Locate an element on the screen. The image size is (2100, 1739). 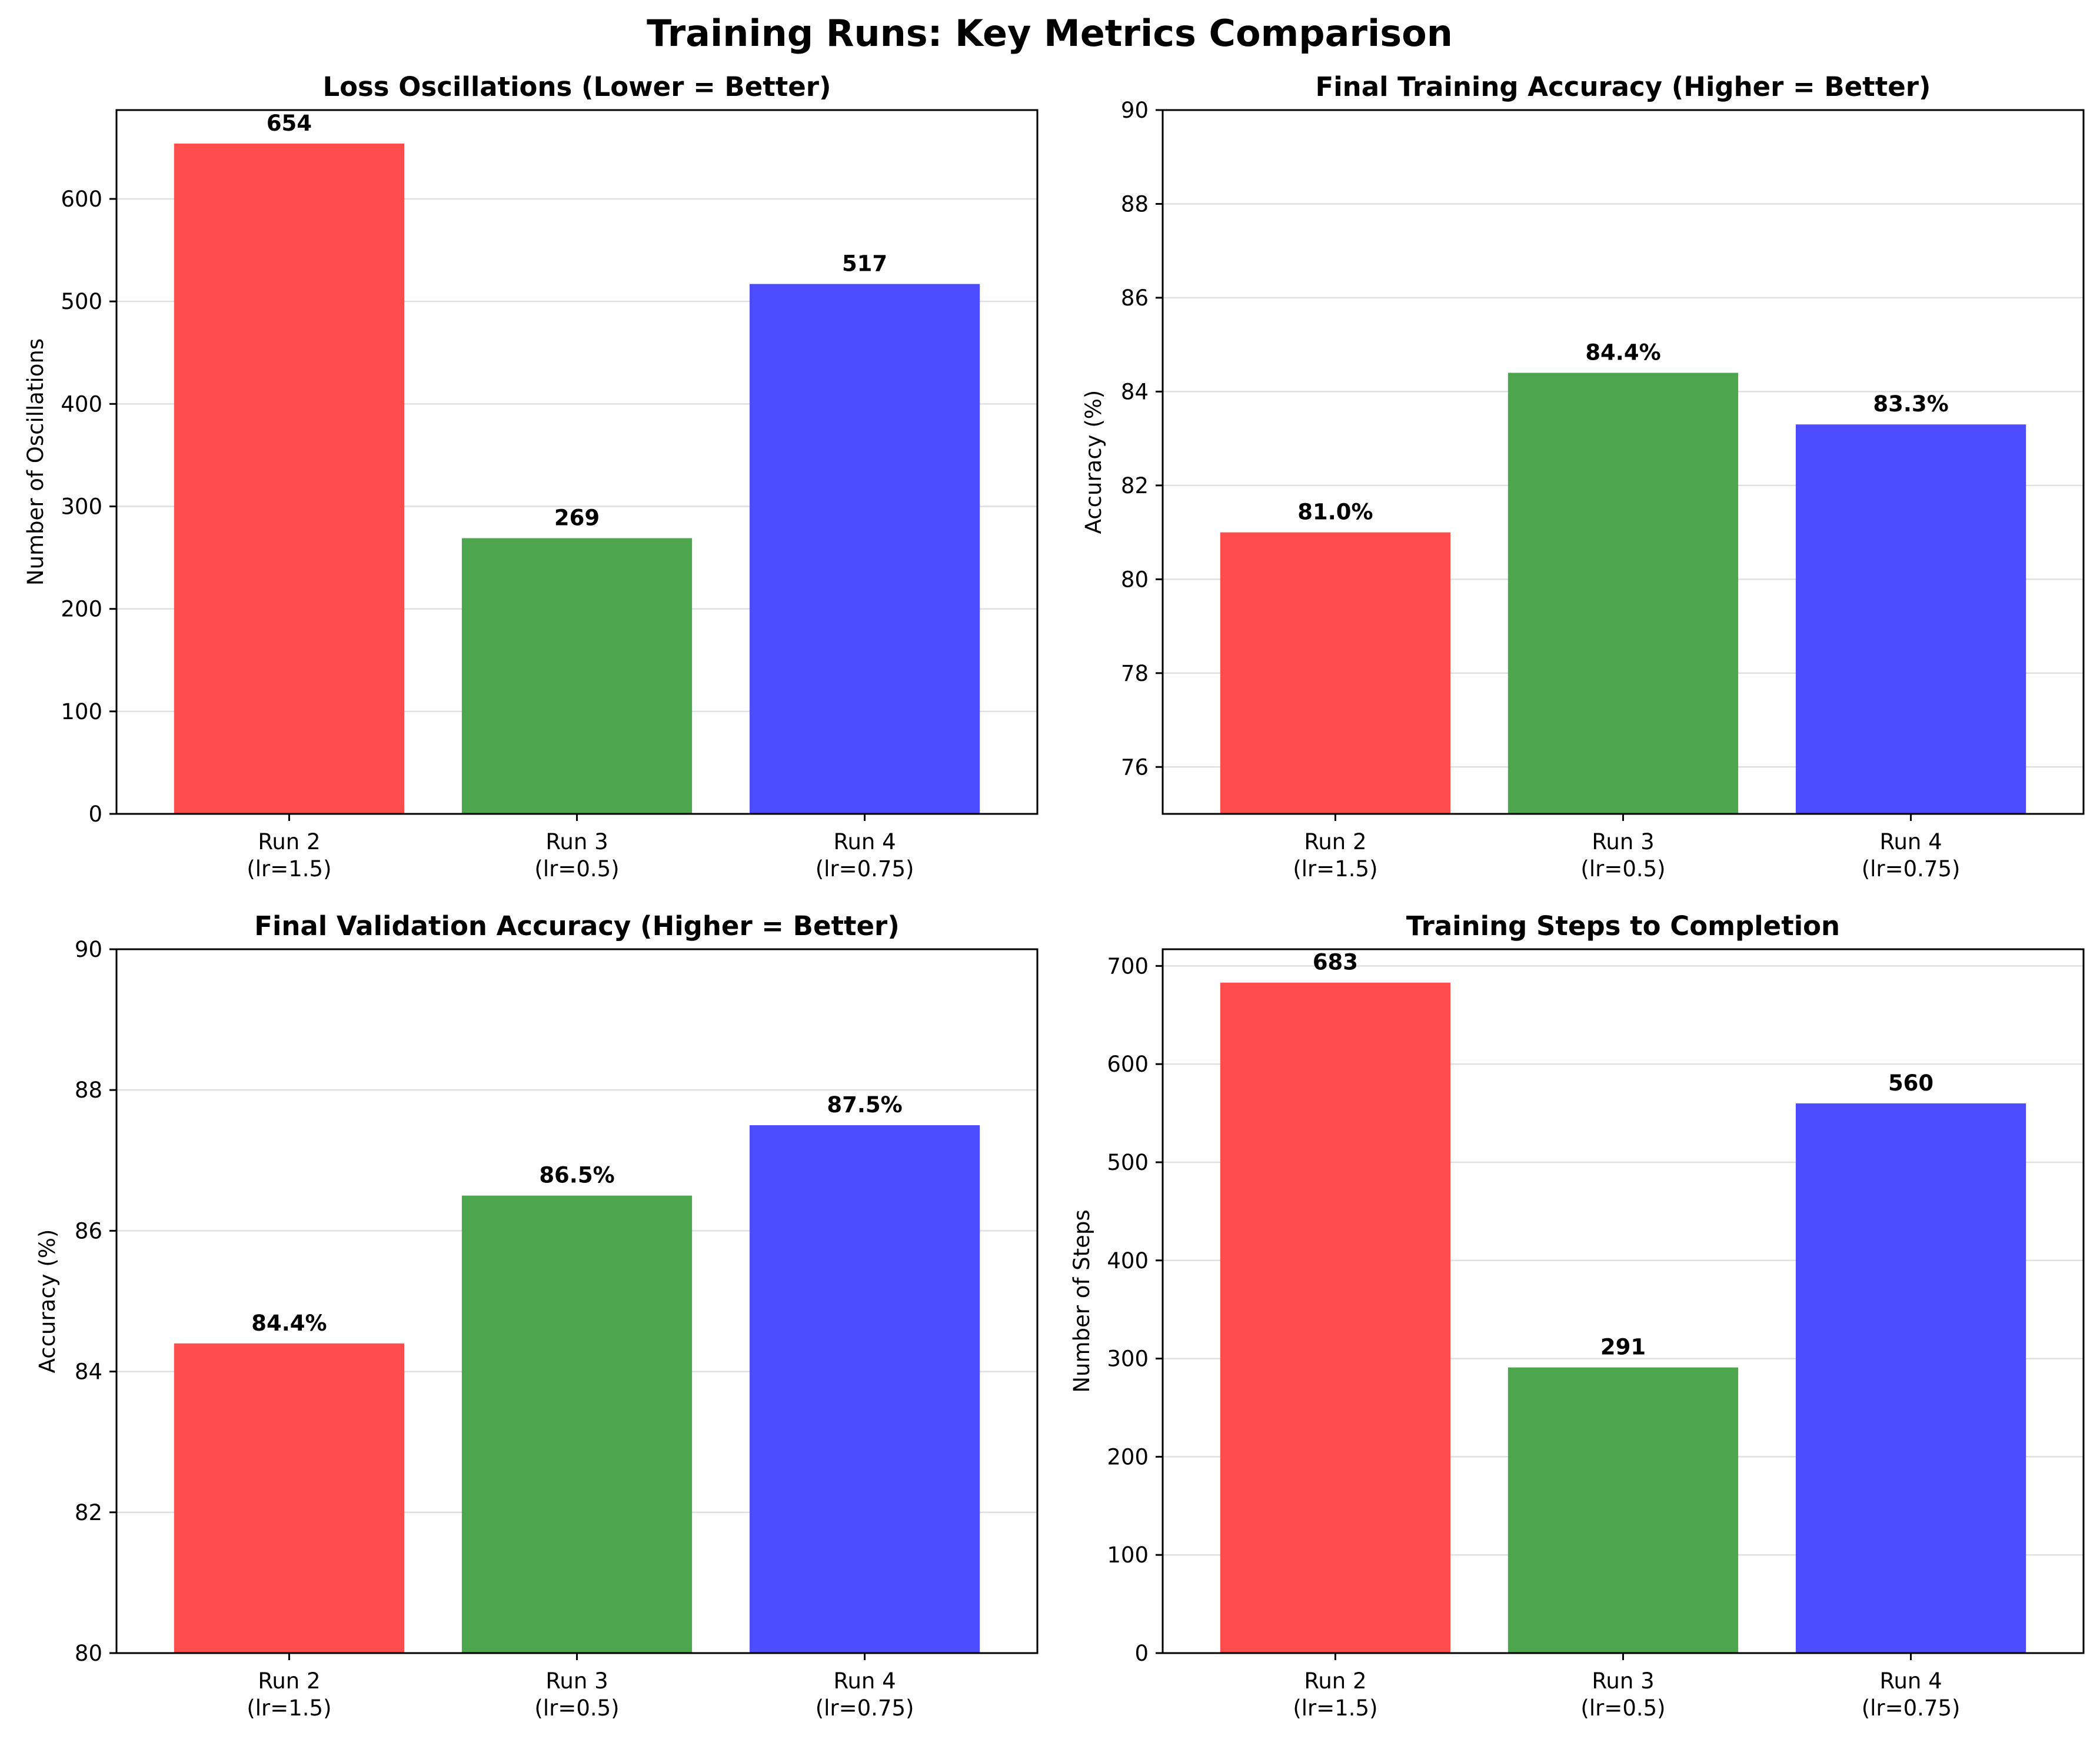
bar-value-label: 291 is located at coordinates (1623, 1348).